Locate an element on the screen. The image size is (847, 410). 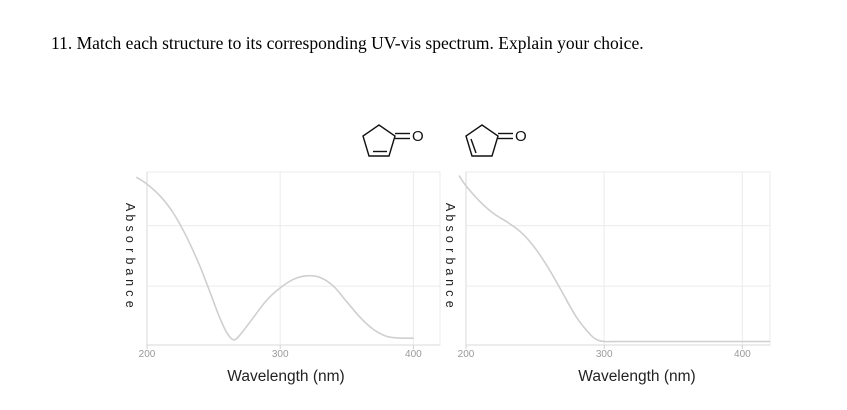
spectrum-1-x-axis-label: Wavelength (nm) is located at coordinates (285, 376).